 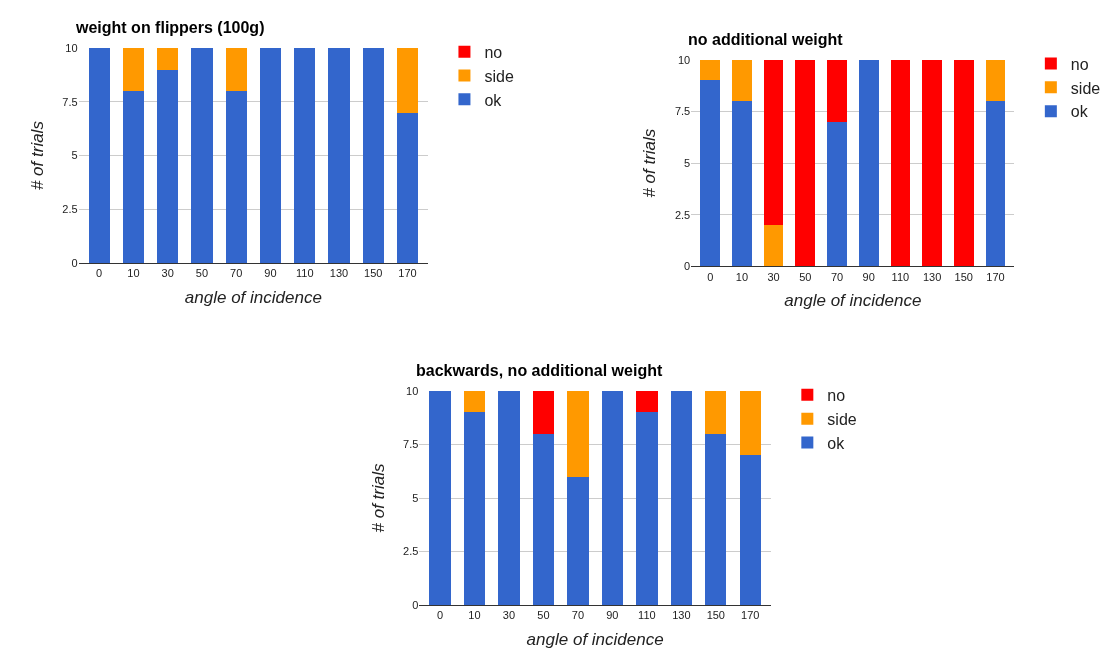 What do you see at coordinates (415, 604) in the screenshot?
I see `y-tick-label: 0` at bounding box center [415, 604].